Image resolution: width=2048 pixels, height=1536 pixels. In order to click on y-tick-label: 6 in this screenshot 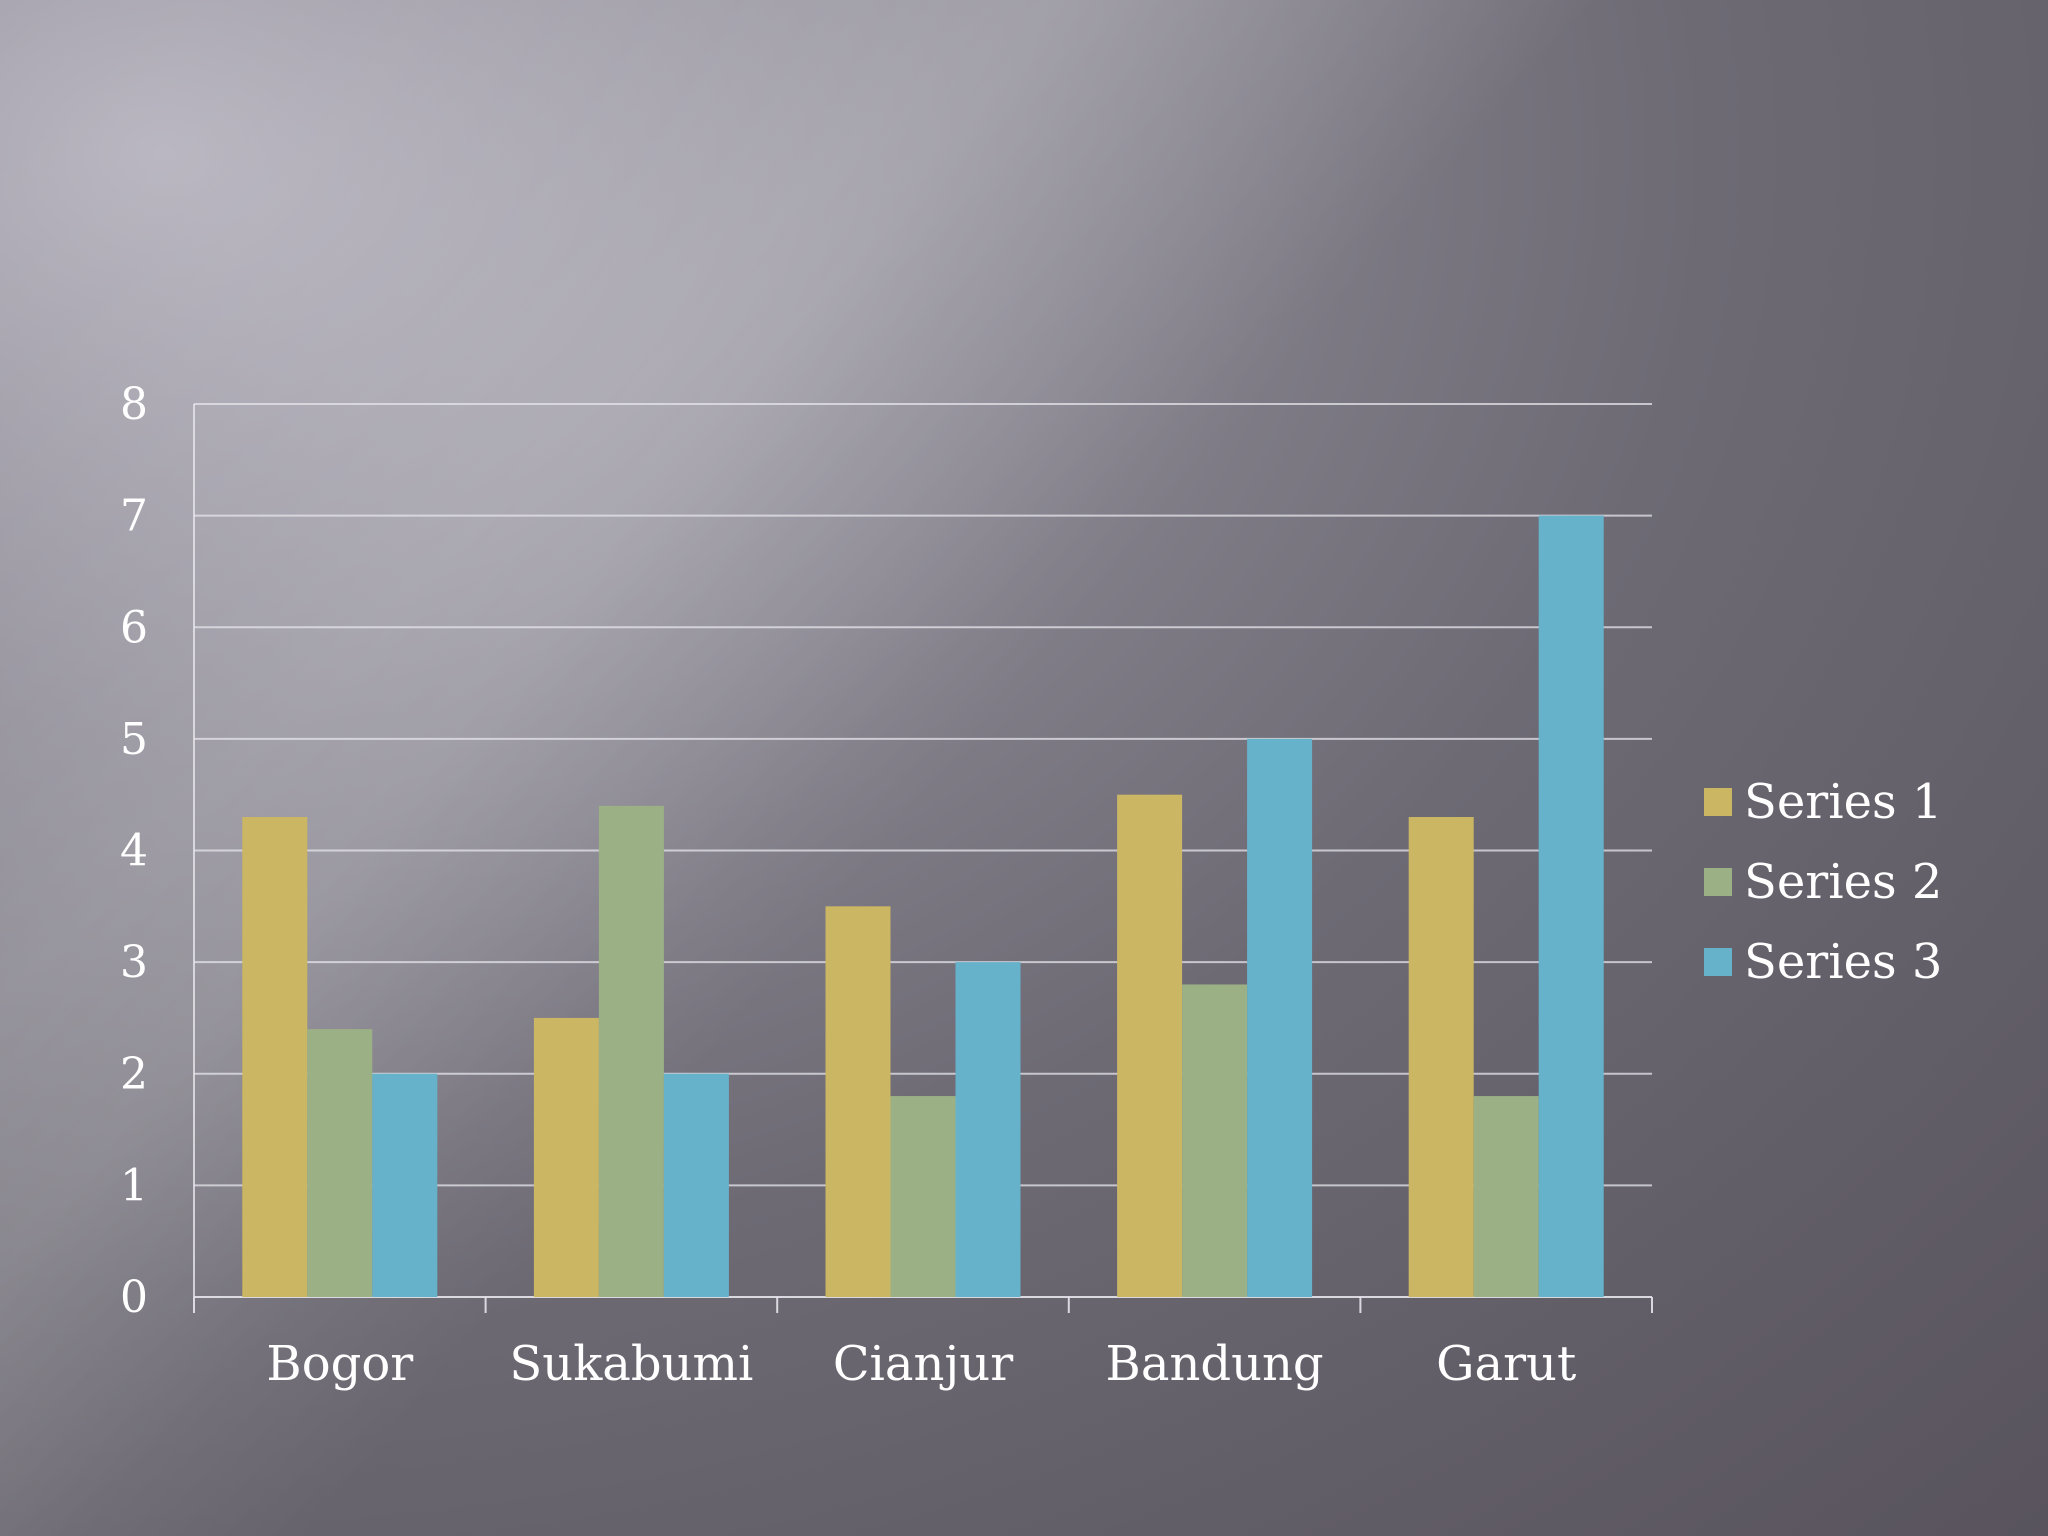, I will do `click(134, 627)`.